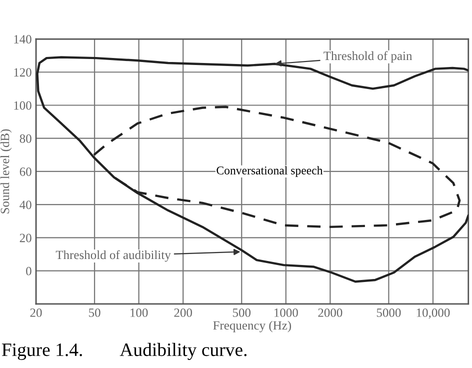 This screenshot has width=472, height=368. I want to click on y-tick-label: 120, so click(23, 72).